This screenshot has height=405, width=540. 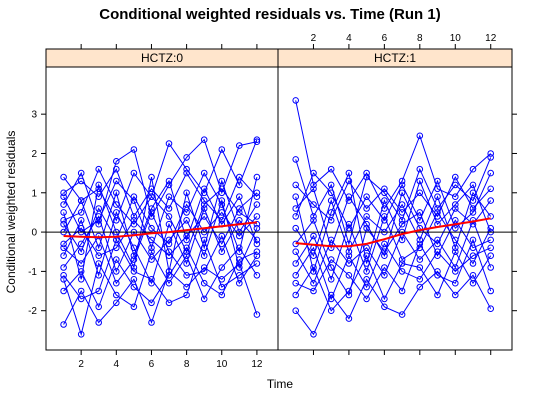 What do you see at coordinates (280, 384) in the screenshot?
I see `x-axis-label: Time` at bounding box center [280, 384].